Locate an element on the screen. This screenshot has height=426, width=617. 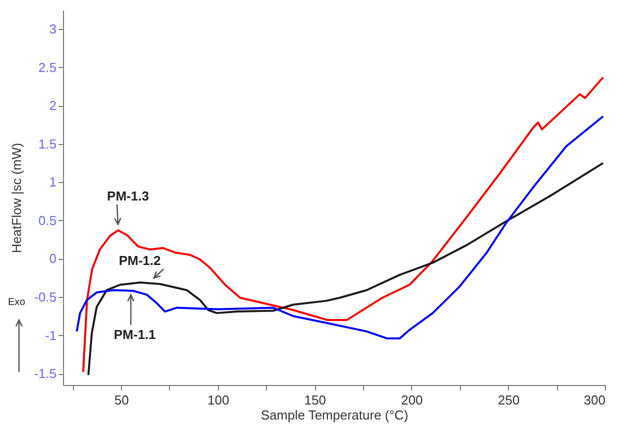
x-tick-label: 300 is located at coordinates (595, 400).